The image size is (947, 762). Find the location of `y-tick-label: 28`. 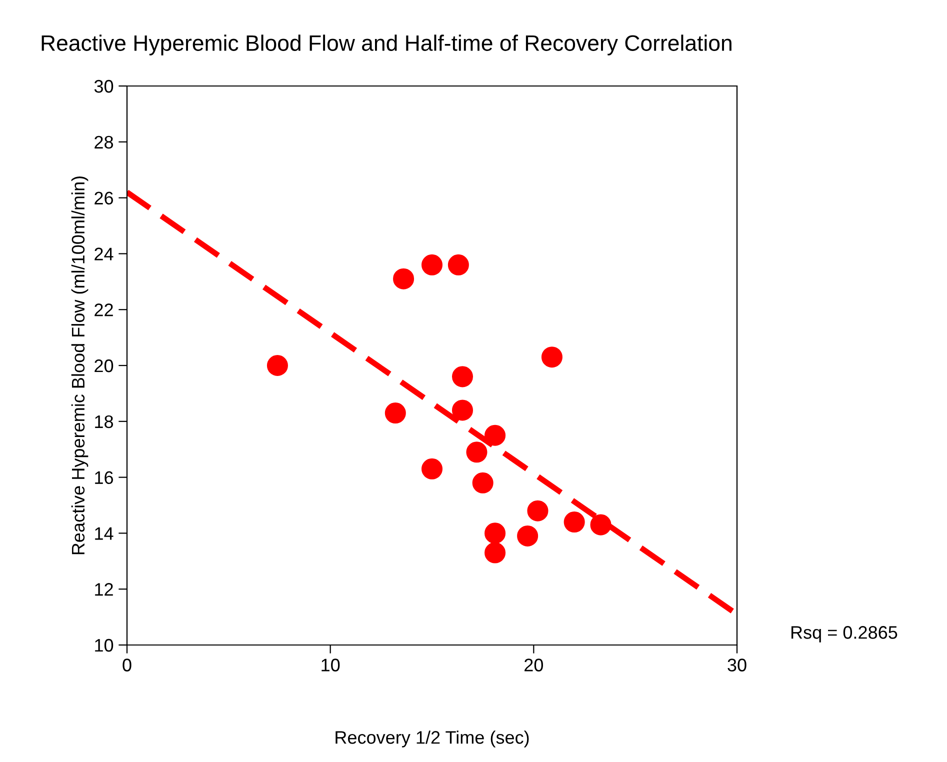

y-tick-label: 28 is located at coordinates (104, 142).